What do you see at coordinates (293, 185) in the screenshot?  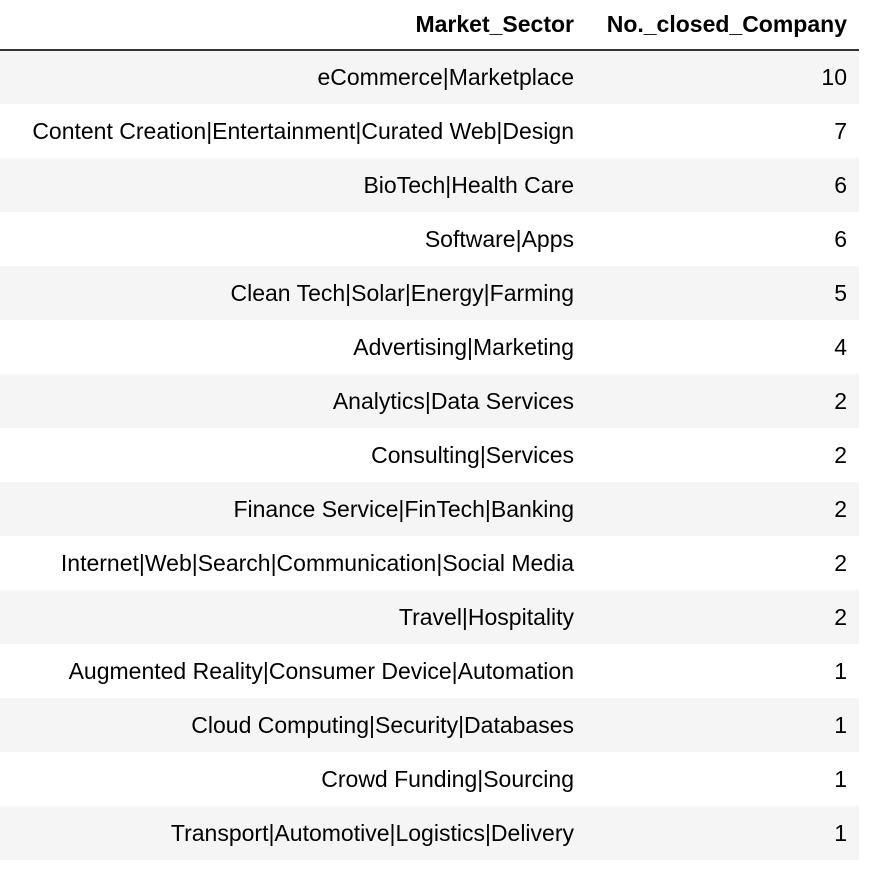 I see `cell-market-sector: BioTech|Health Care` at bounding box center [293, 185].